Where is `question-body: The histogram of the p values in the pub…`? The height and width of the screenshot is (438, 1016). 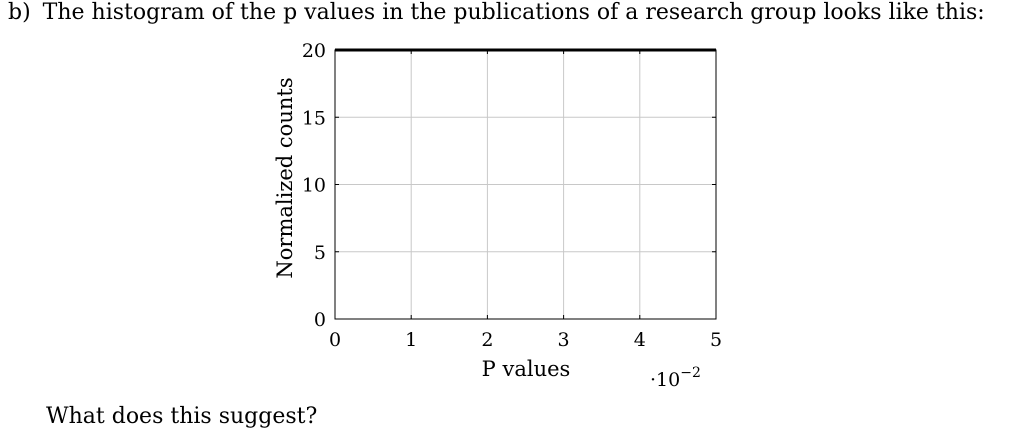
question-body: The histogram of the p values in the pub… is located at coordinates (513, 12).